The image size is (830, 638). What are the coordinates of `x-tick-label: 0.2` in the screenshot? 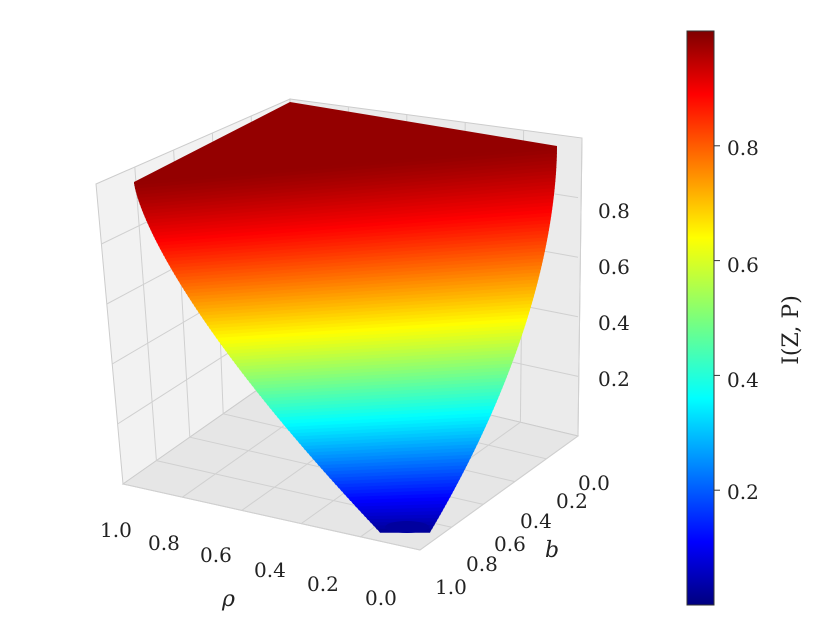 It's located at (323, 584).